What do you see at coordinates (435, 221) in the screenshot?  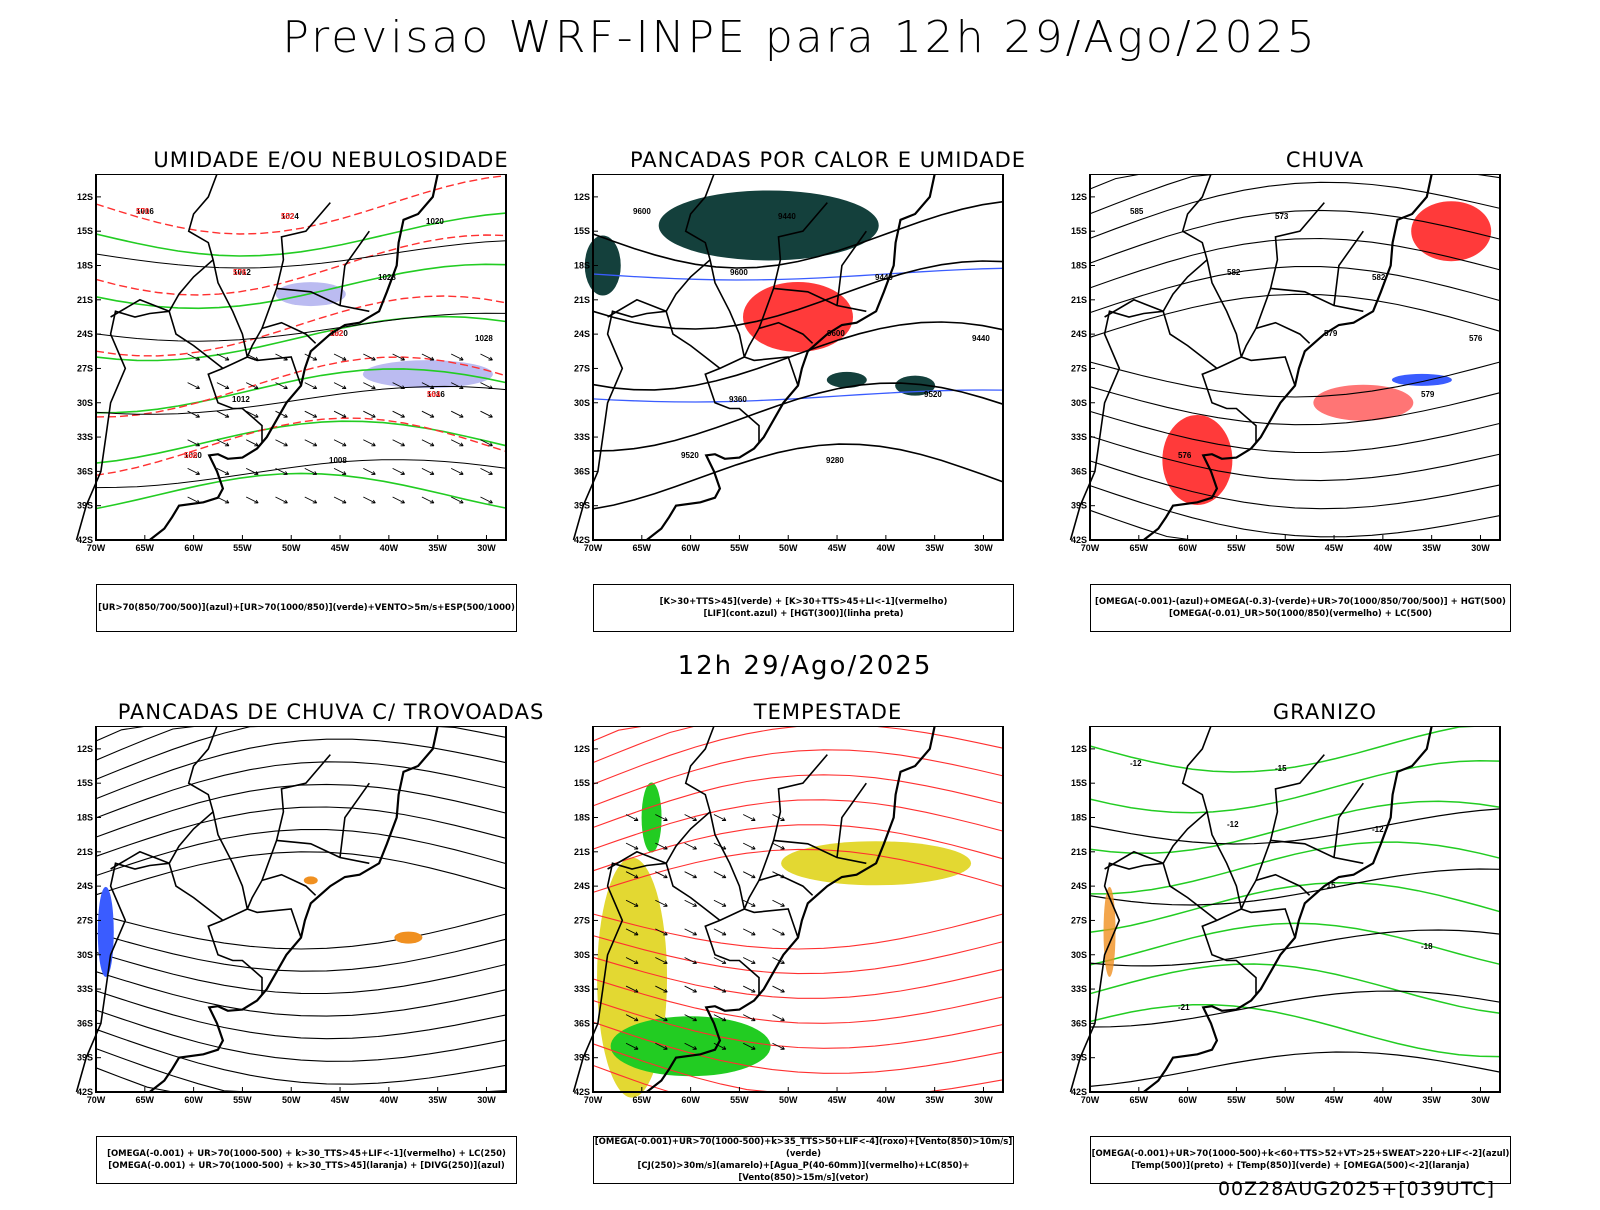 I see `contour-label: 1020` at bounding box center [435, 221].